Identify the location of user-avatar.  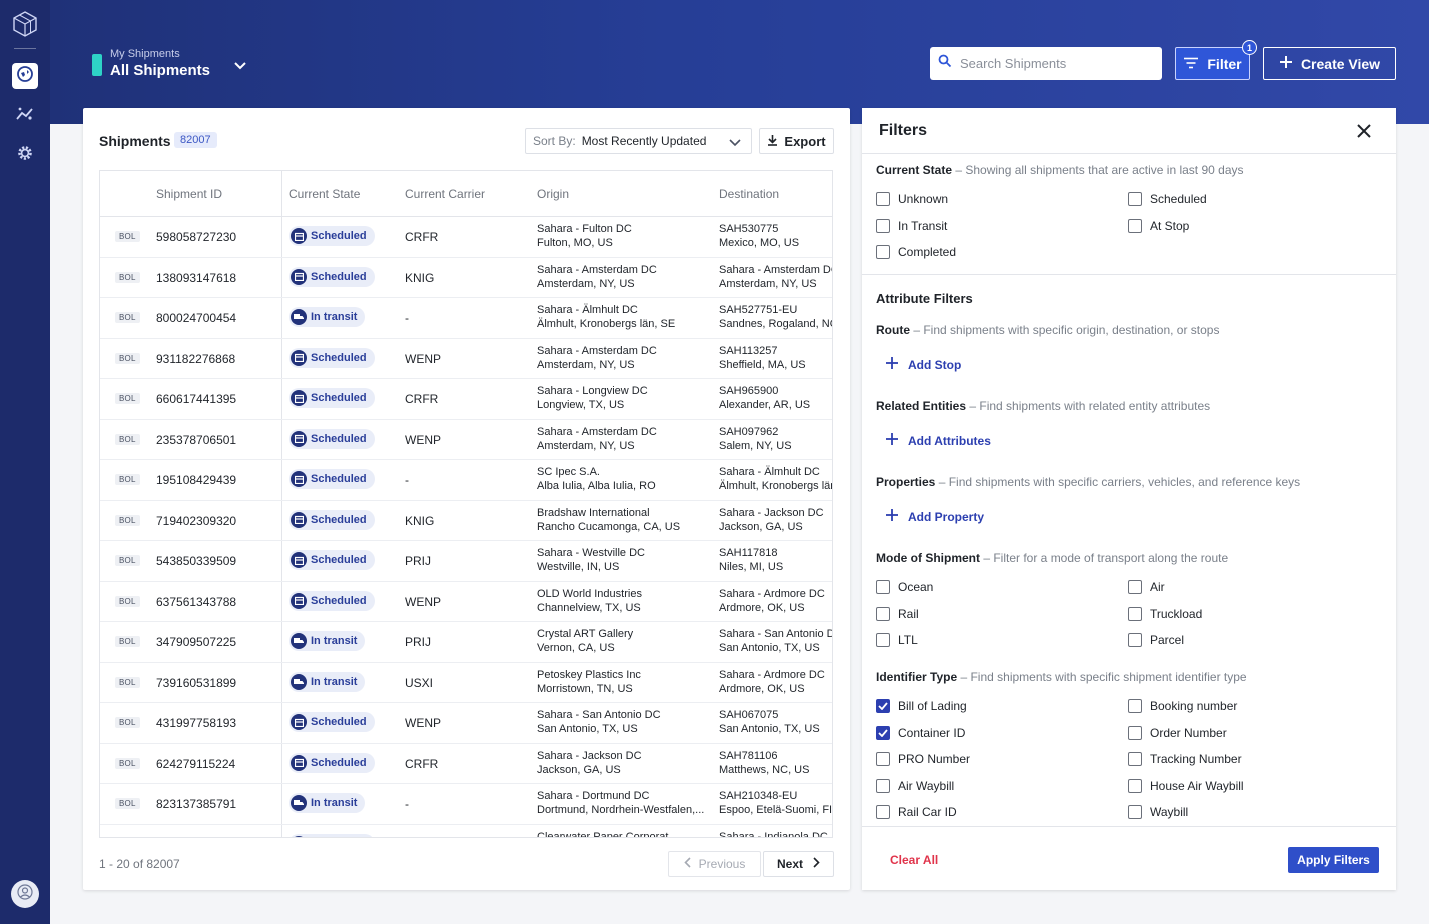
(25, 894).